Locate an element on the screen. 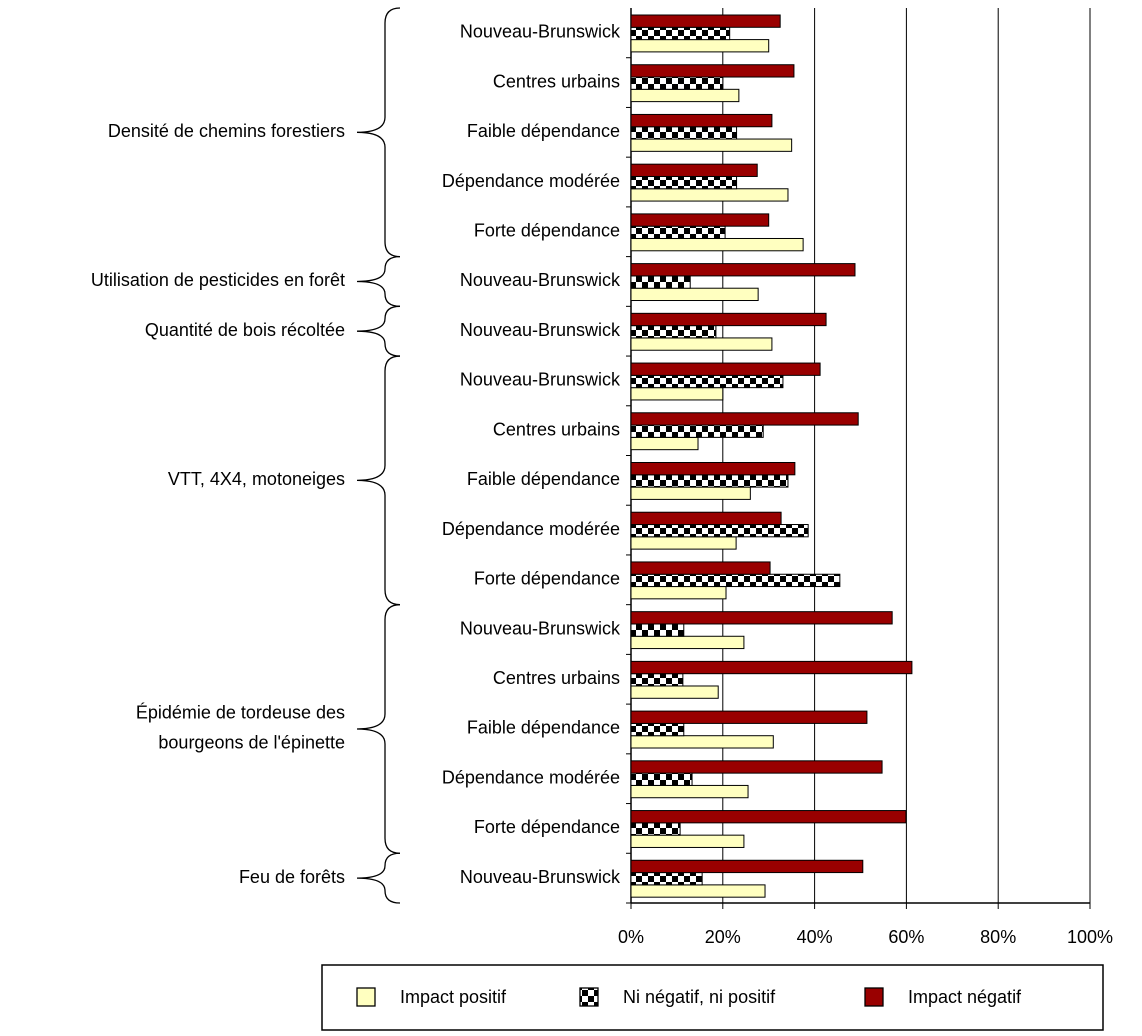 The height and width of the screenshot is (1036, 1142). legend-label: Ni négatif, ni positif is located at coordinates (699, 997).